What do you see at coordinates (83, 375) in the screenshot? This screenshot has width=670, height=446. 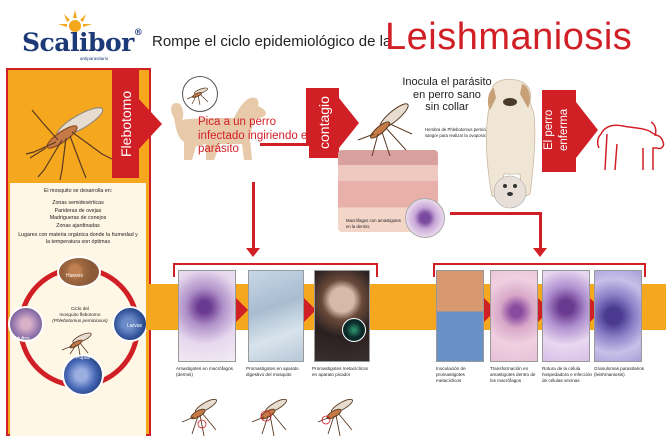 I see `stage-pupas-image` at bounding box center [83, 375].